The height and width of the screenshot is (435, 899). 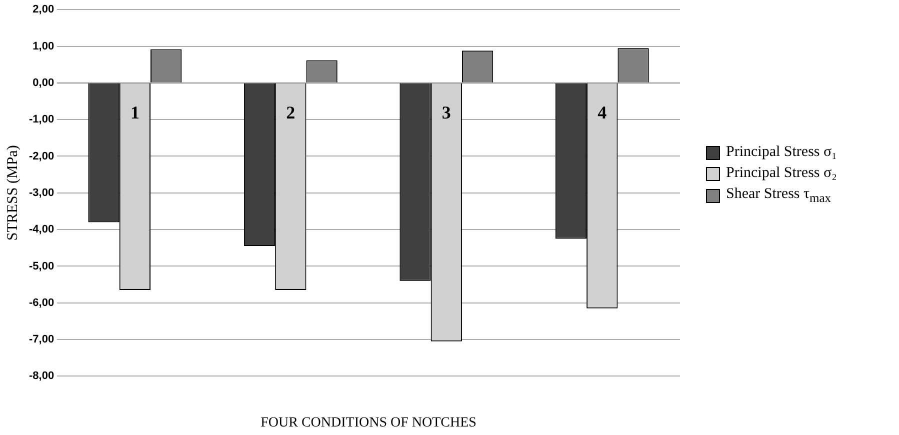 I want to click on y-tick-label: -1,00, so click(x=41, y=120).